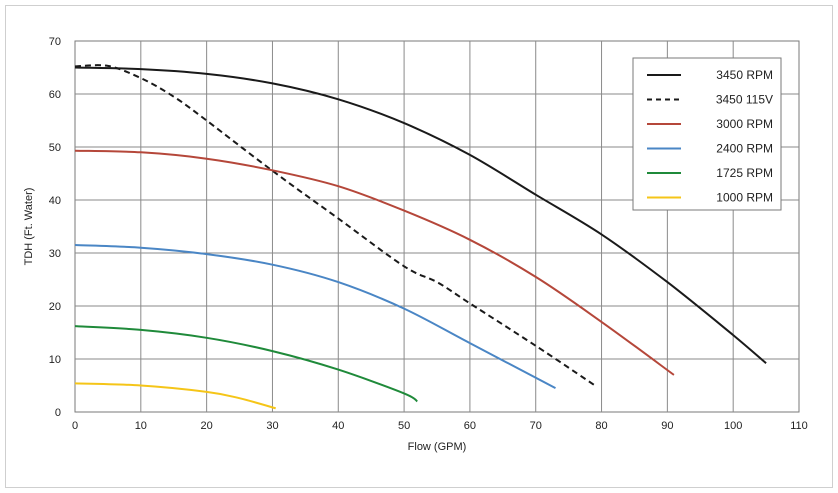 The height and width of the screenshot is (493, 838). Describe the element at coordinates (58, 413) in the screenshot. I see `y-tick-label: 0` at that location.